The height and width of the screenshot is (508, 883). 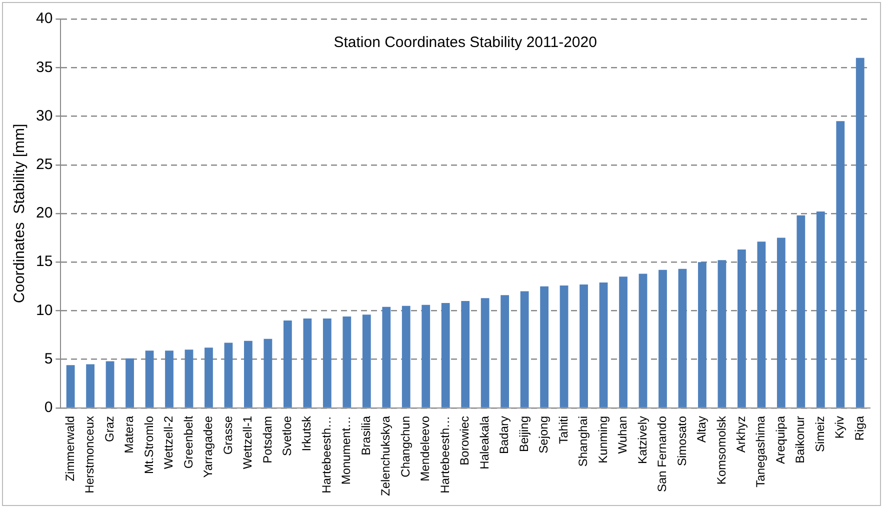 What do you see at coordinates (523, 434) in the screenshot?
I see `x-tick-label: Beijing` at bounding box center [523, 434].